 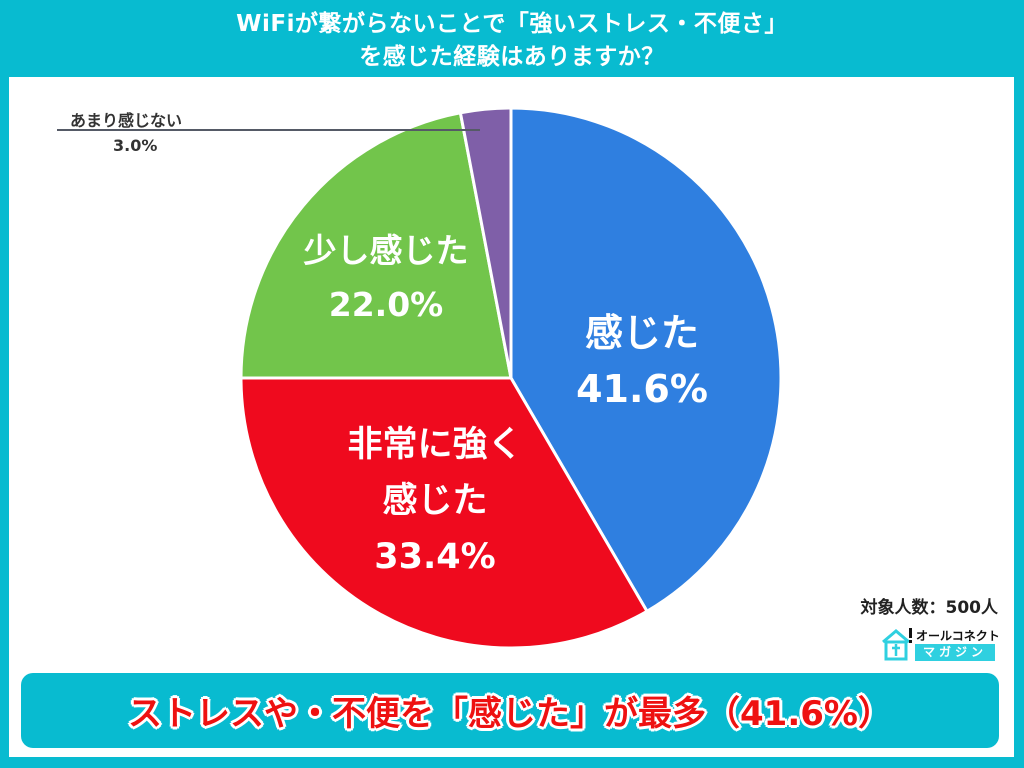 What do you see at coordinates (268, 130) in the screenshot?
I see `callout-leader-line` at bounding box center [268, 130].